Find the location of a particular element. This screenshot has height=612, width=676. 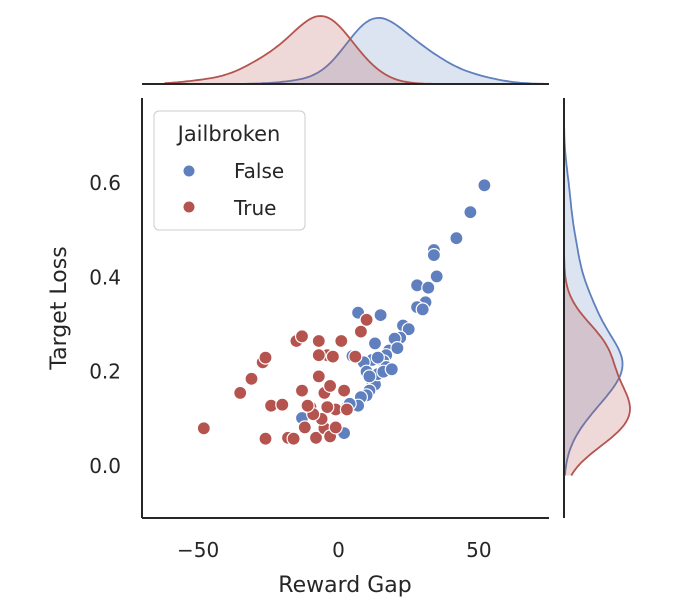

legend: Jailbroken False True is located at coordinates (229, 170).